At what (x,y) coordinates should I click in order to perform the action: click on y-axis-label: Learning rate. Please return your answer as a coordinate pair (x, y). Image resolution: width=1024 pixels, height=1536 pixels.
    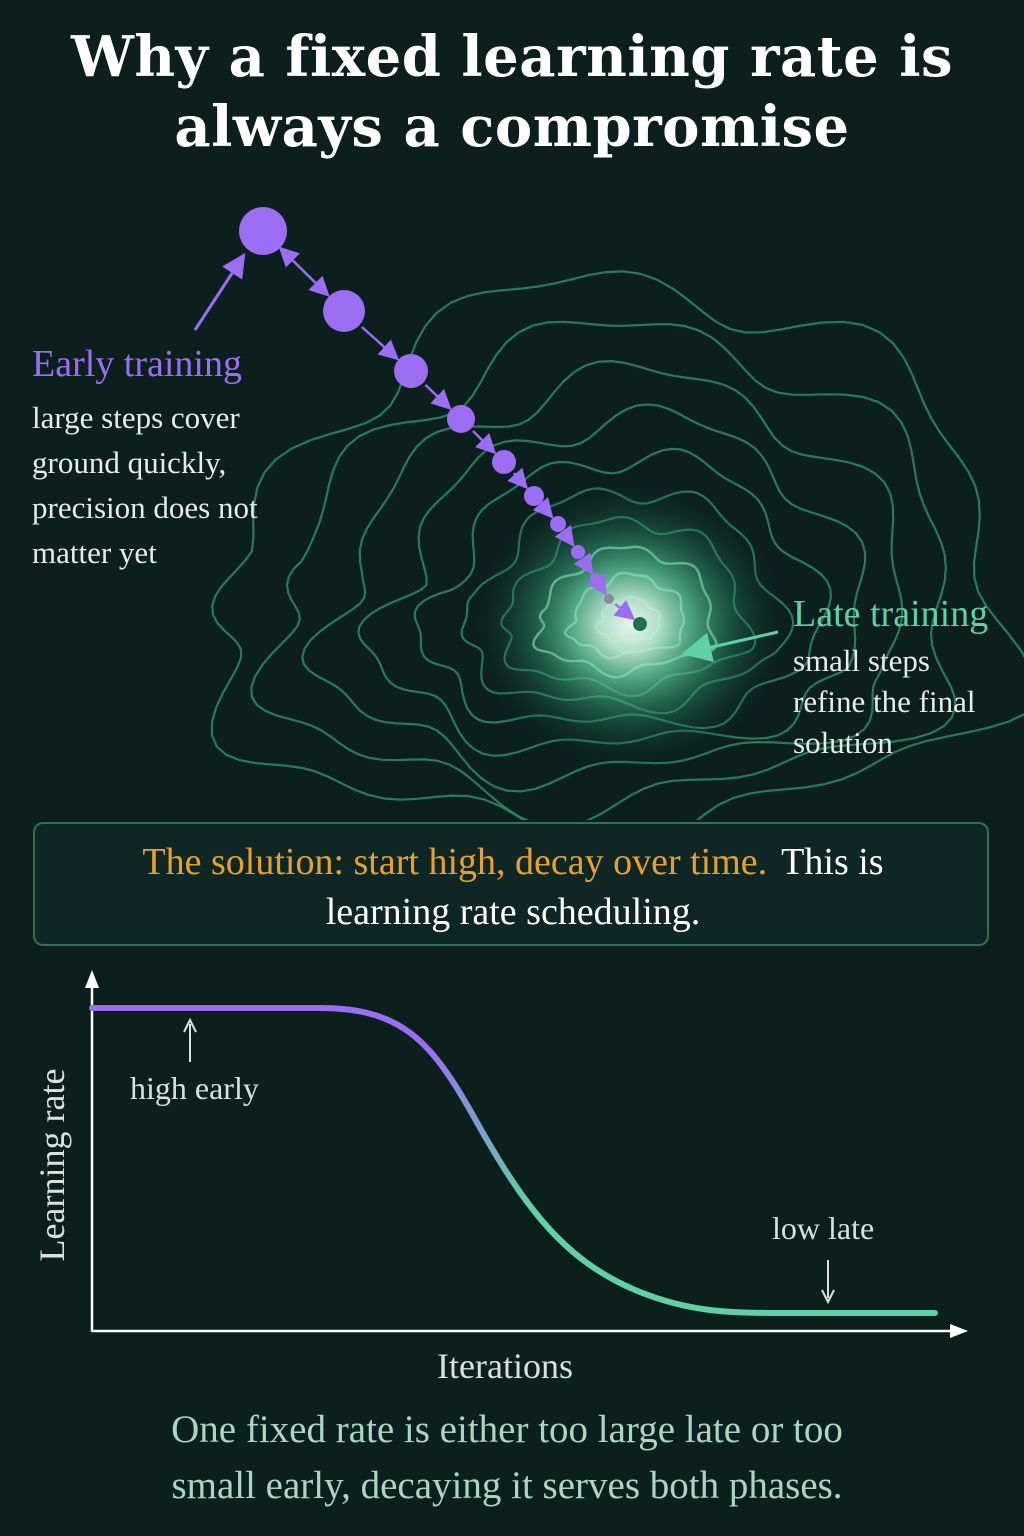
    Looking at the image, I should click on (52, 1165).